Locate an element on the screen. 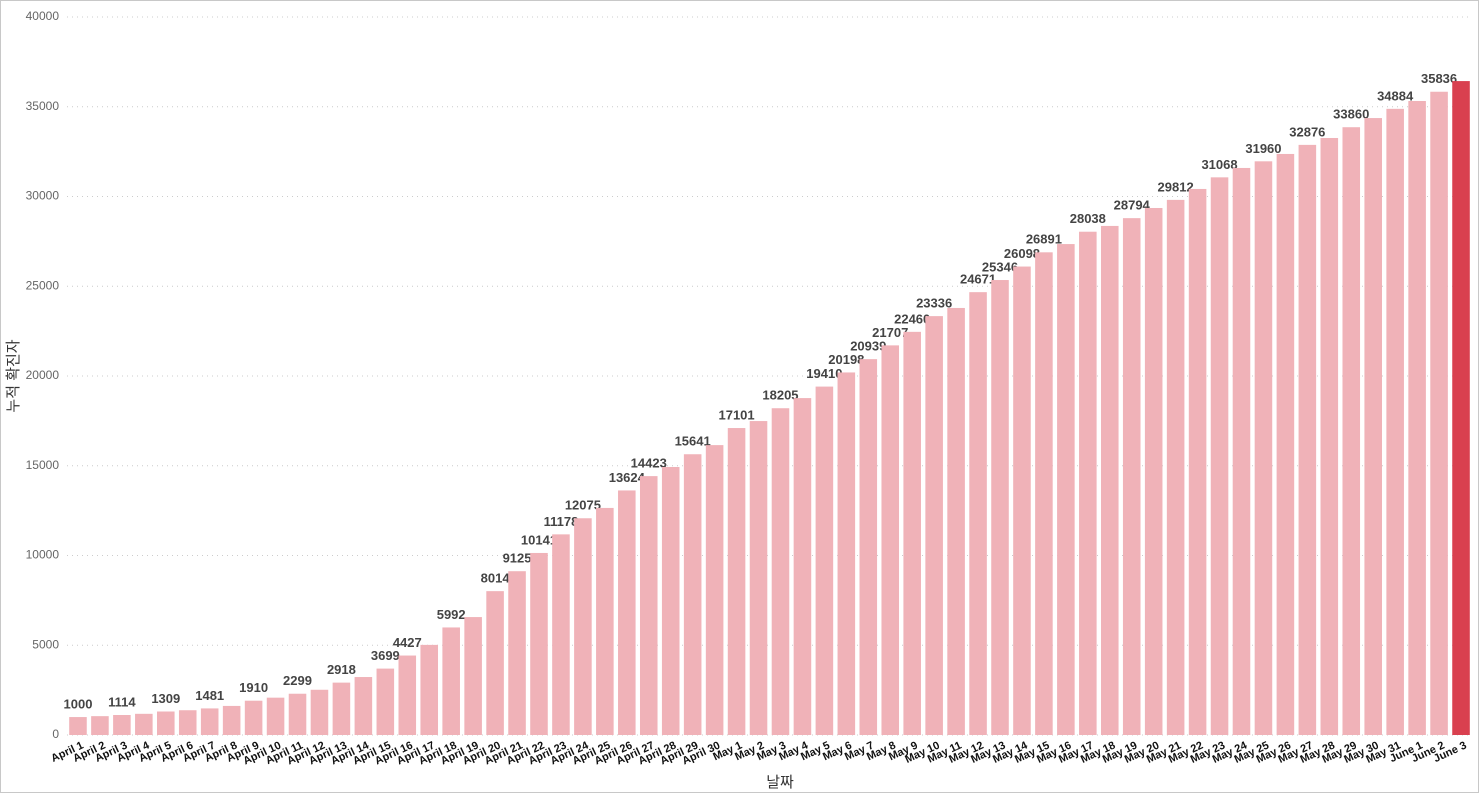  data-label: 1910 is located at coordinates (253, 687).